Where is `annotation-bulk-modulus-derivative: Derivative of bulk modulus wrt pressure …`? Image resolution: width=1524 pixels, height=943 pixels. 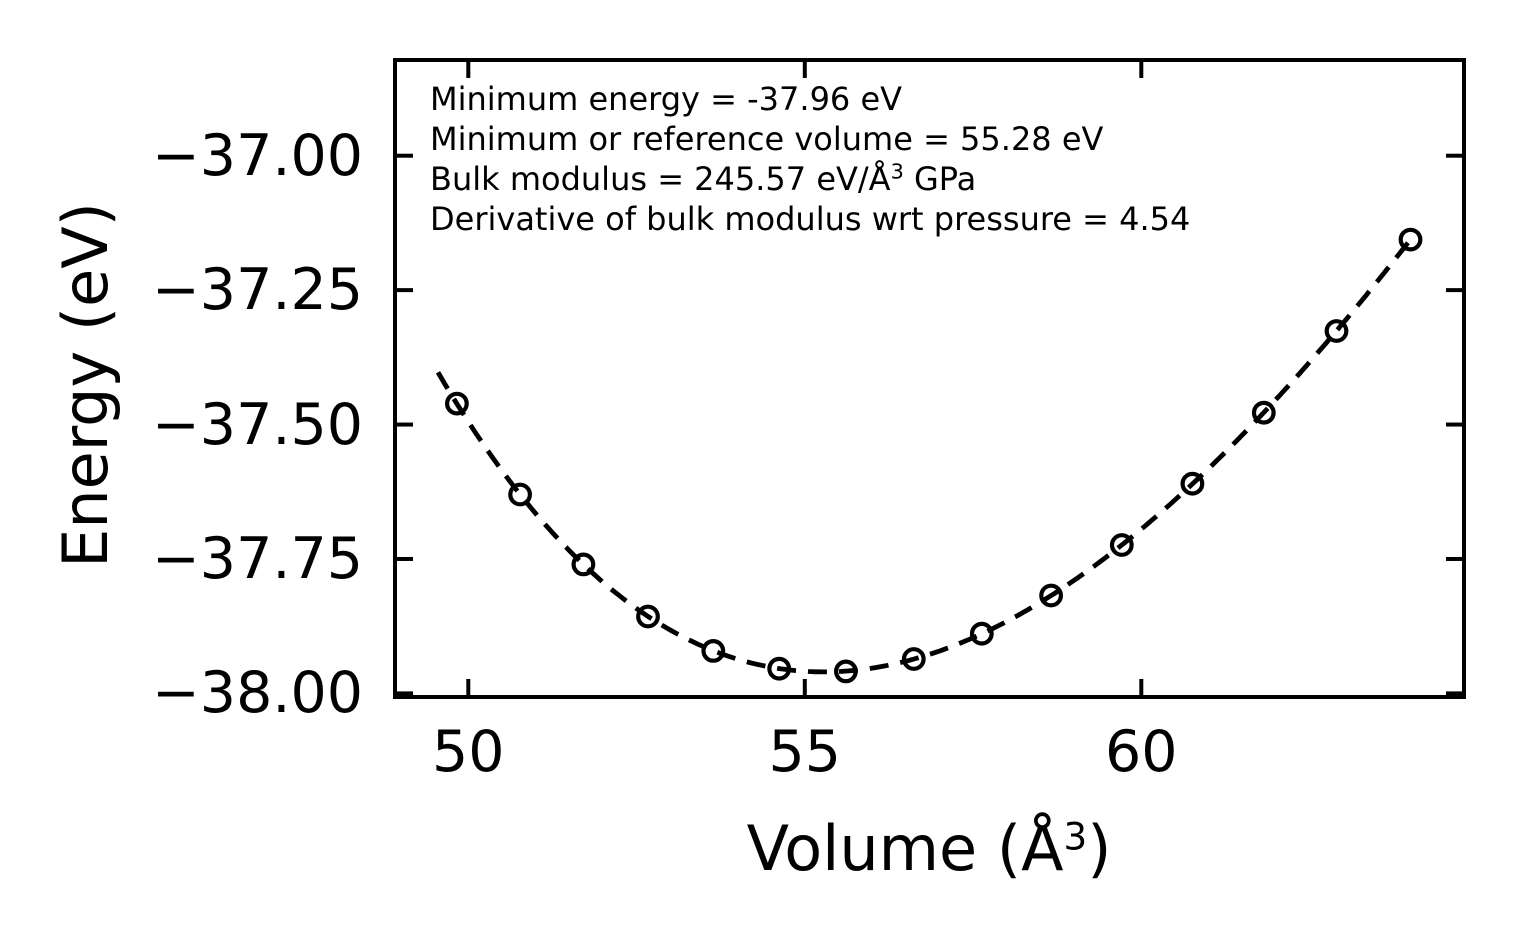 annotation-bulk-modulus-derivative: Derivative of bulk modulus wrt pressure … is located at coordinates (810, 219).